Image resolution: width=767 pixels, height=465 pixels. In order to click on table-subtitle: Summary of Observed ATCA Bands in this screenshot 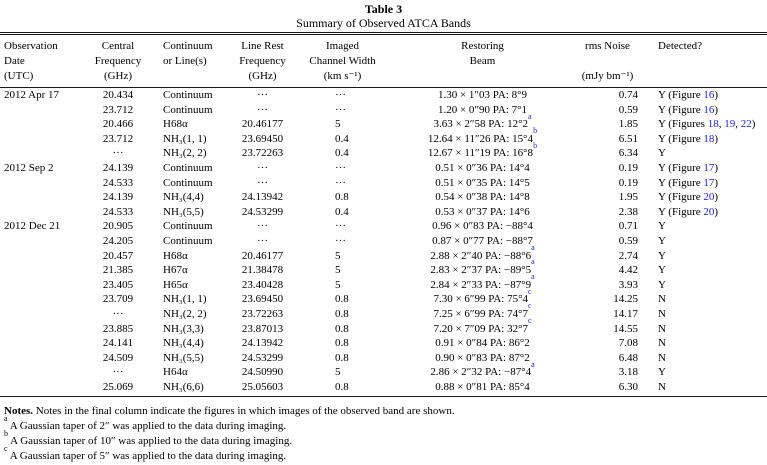, I will do `click(383, 23)`.